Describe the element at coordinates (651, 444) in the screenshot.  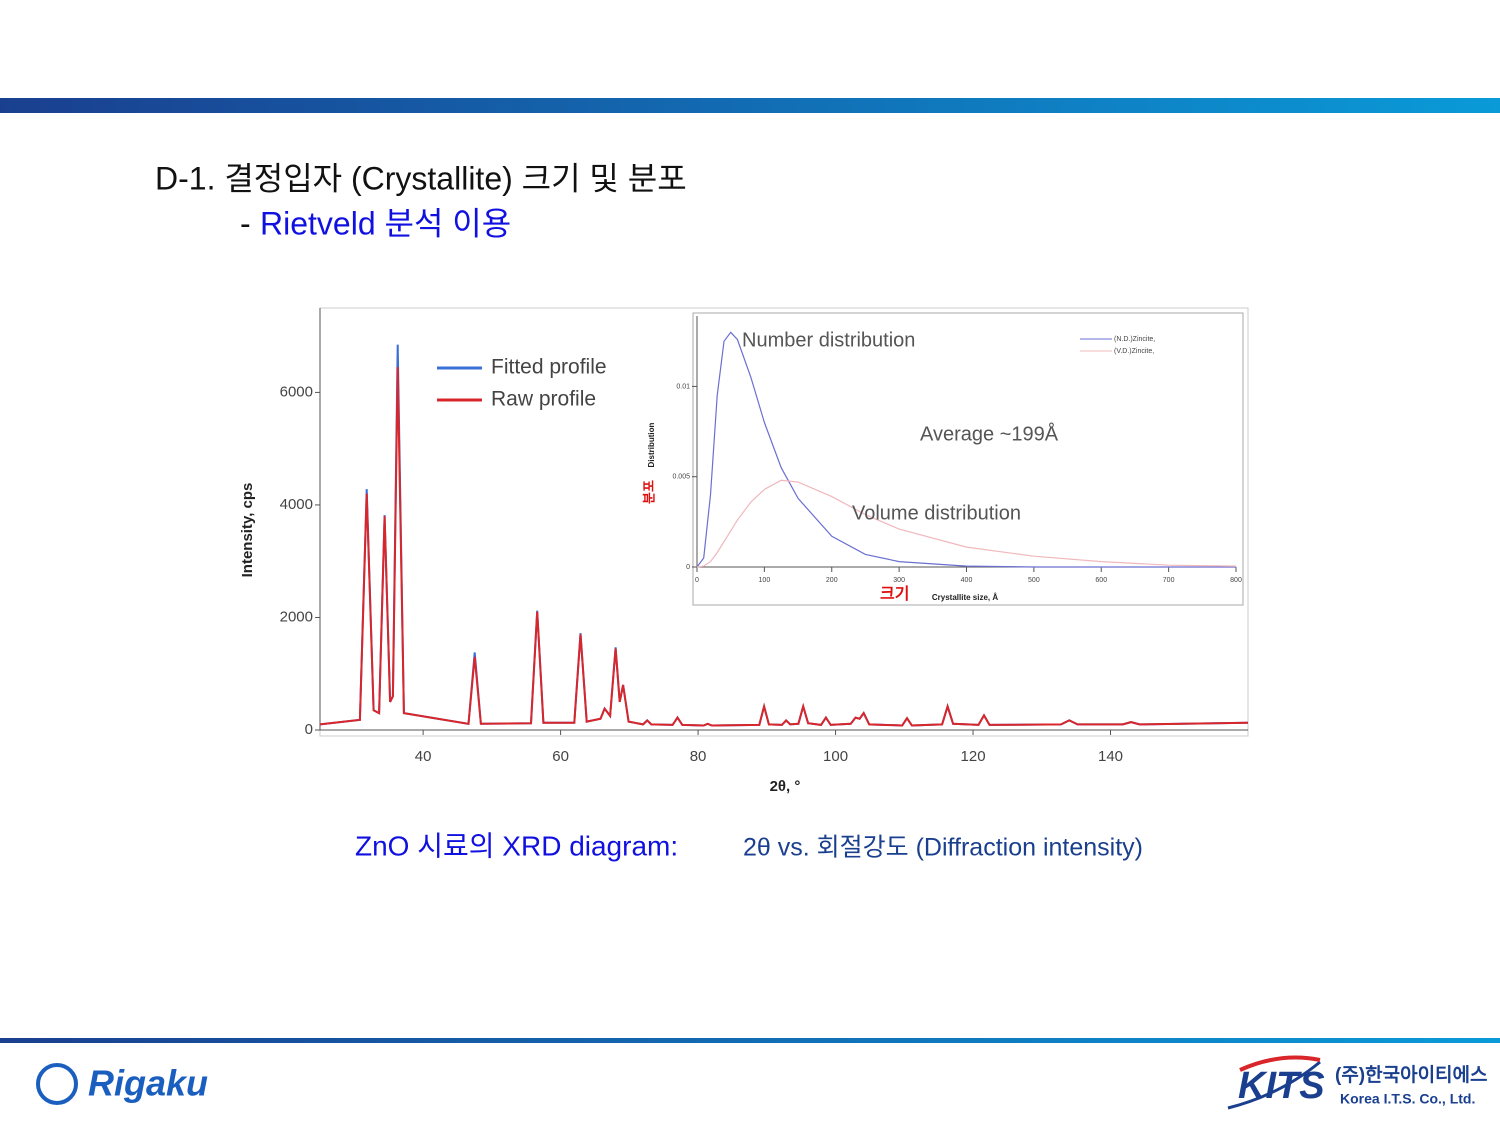
I see `y-axis-label: Distribution` at that location.